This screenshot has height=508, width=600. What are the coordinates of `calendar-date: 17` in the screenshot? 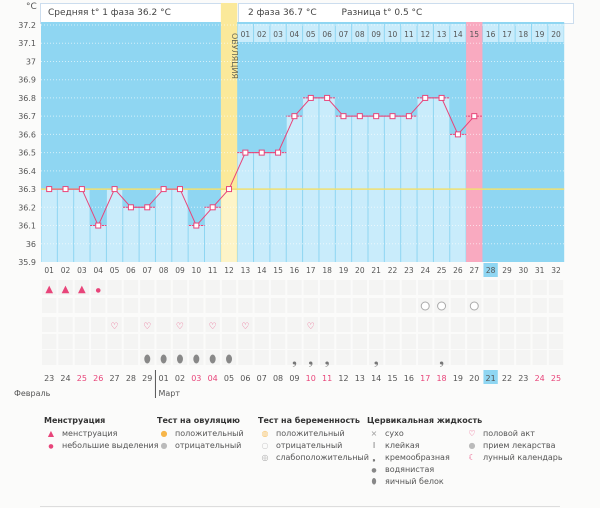 It's located at (425, 378).